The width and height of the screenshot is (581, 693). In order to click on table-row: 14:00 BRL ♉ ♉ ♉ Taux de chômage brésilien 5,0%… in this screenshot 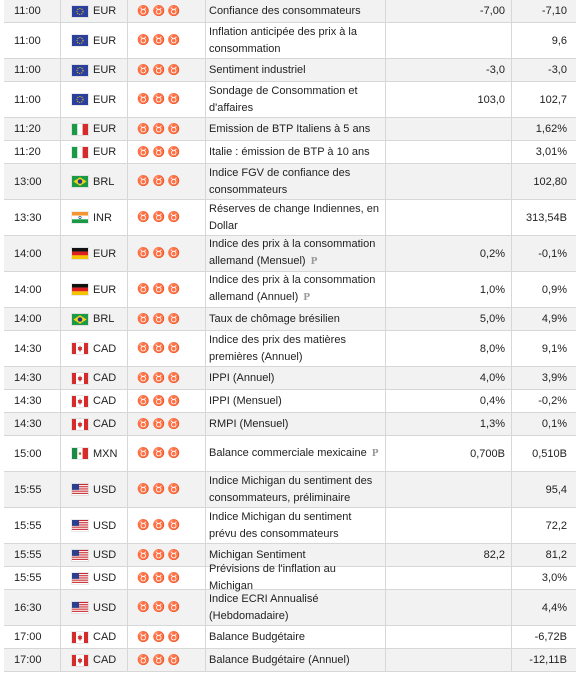, I will do `click(290, 319)`.